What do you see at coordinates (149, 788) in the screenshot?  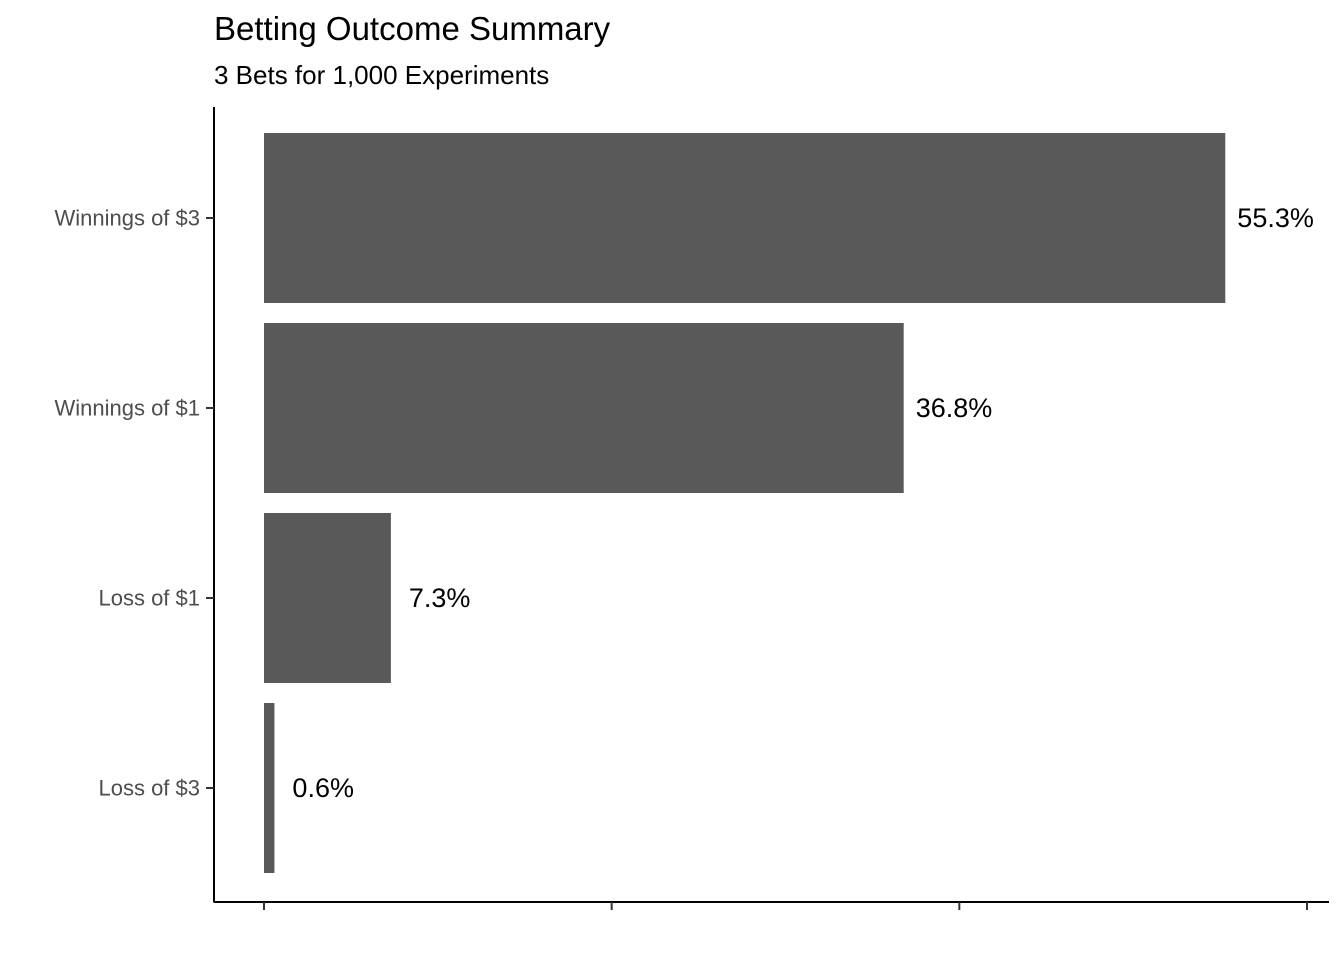 I see `category-label: Loss of $3` at bounding box center [149, 788].